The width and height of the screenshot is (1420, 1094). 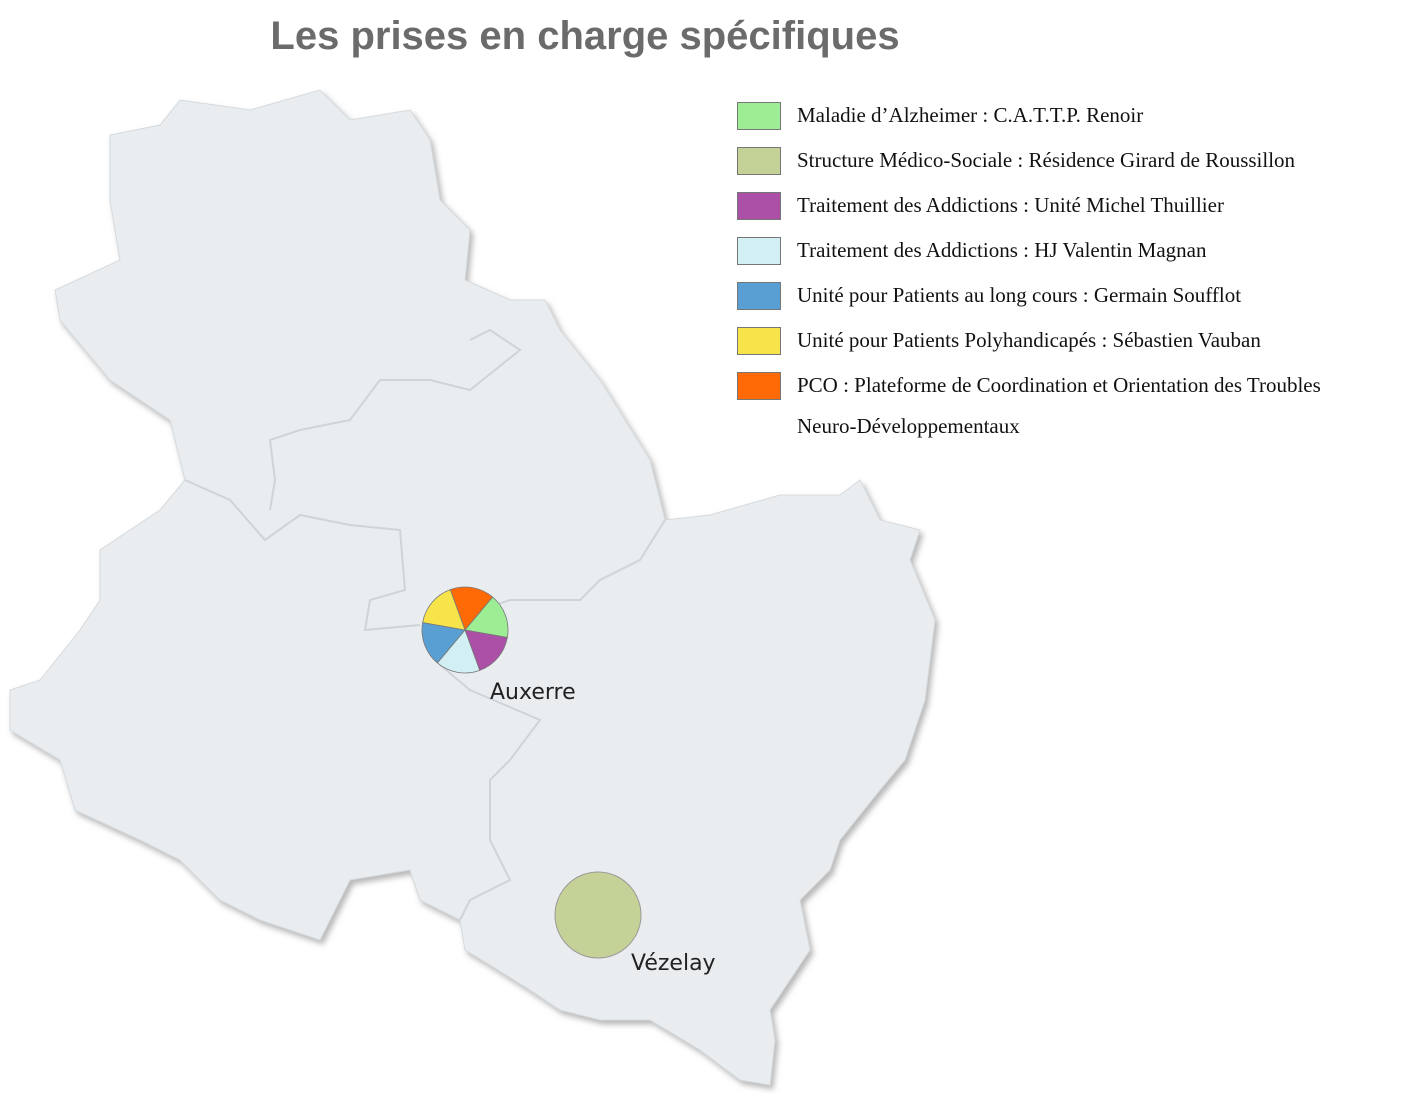 I want to click on legend-label: Maladie d’Alzheimer : C.A.T.T.P. Renoir, so click(x=970, y=115).